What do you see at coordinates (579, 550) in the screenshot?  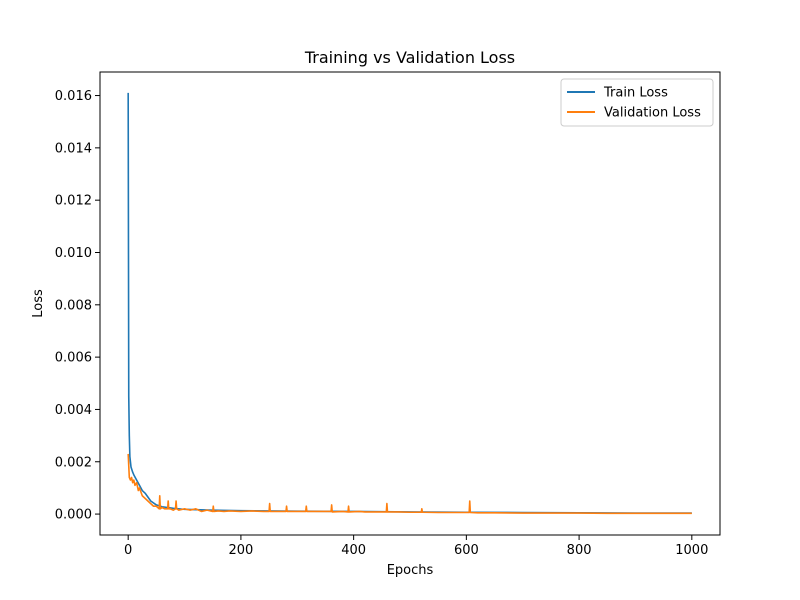 I see `x-tick-label: 800` at bounding box center [579, 550].